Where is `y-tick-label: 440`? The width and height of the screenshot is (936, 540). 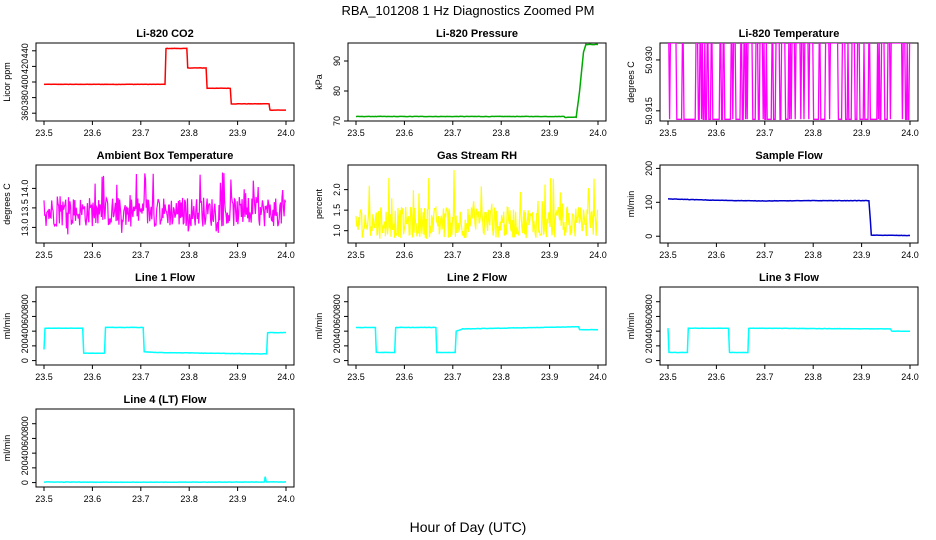
y-tick-label: 440 is located at coordinates (25, 50).